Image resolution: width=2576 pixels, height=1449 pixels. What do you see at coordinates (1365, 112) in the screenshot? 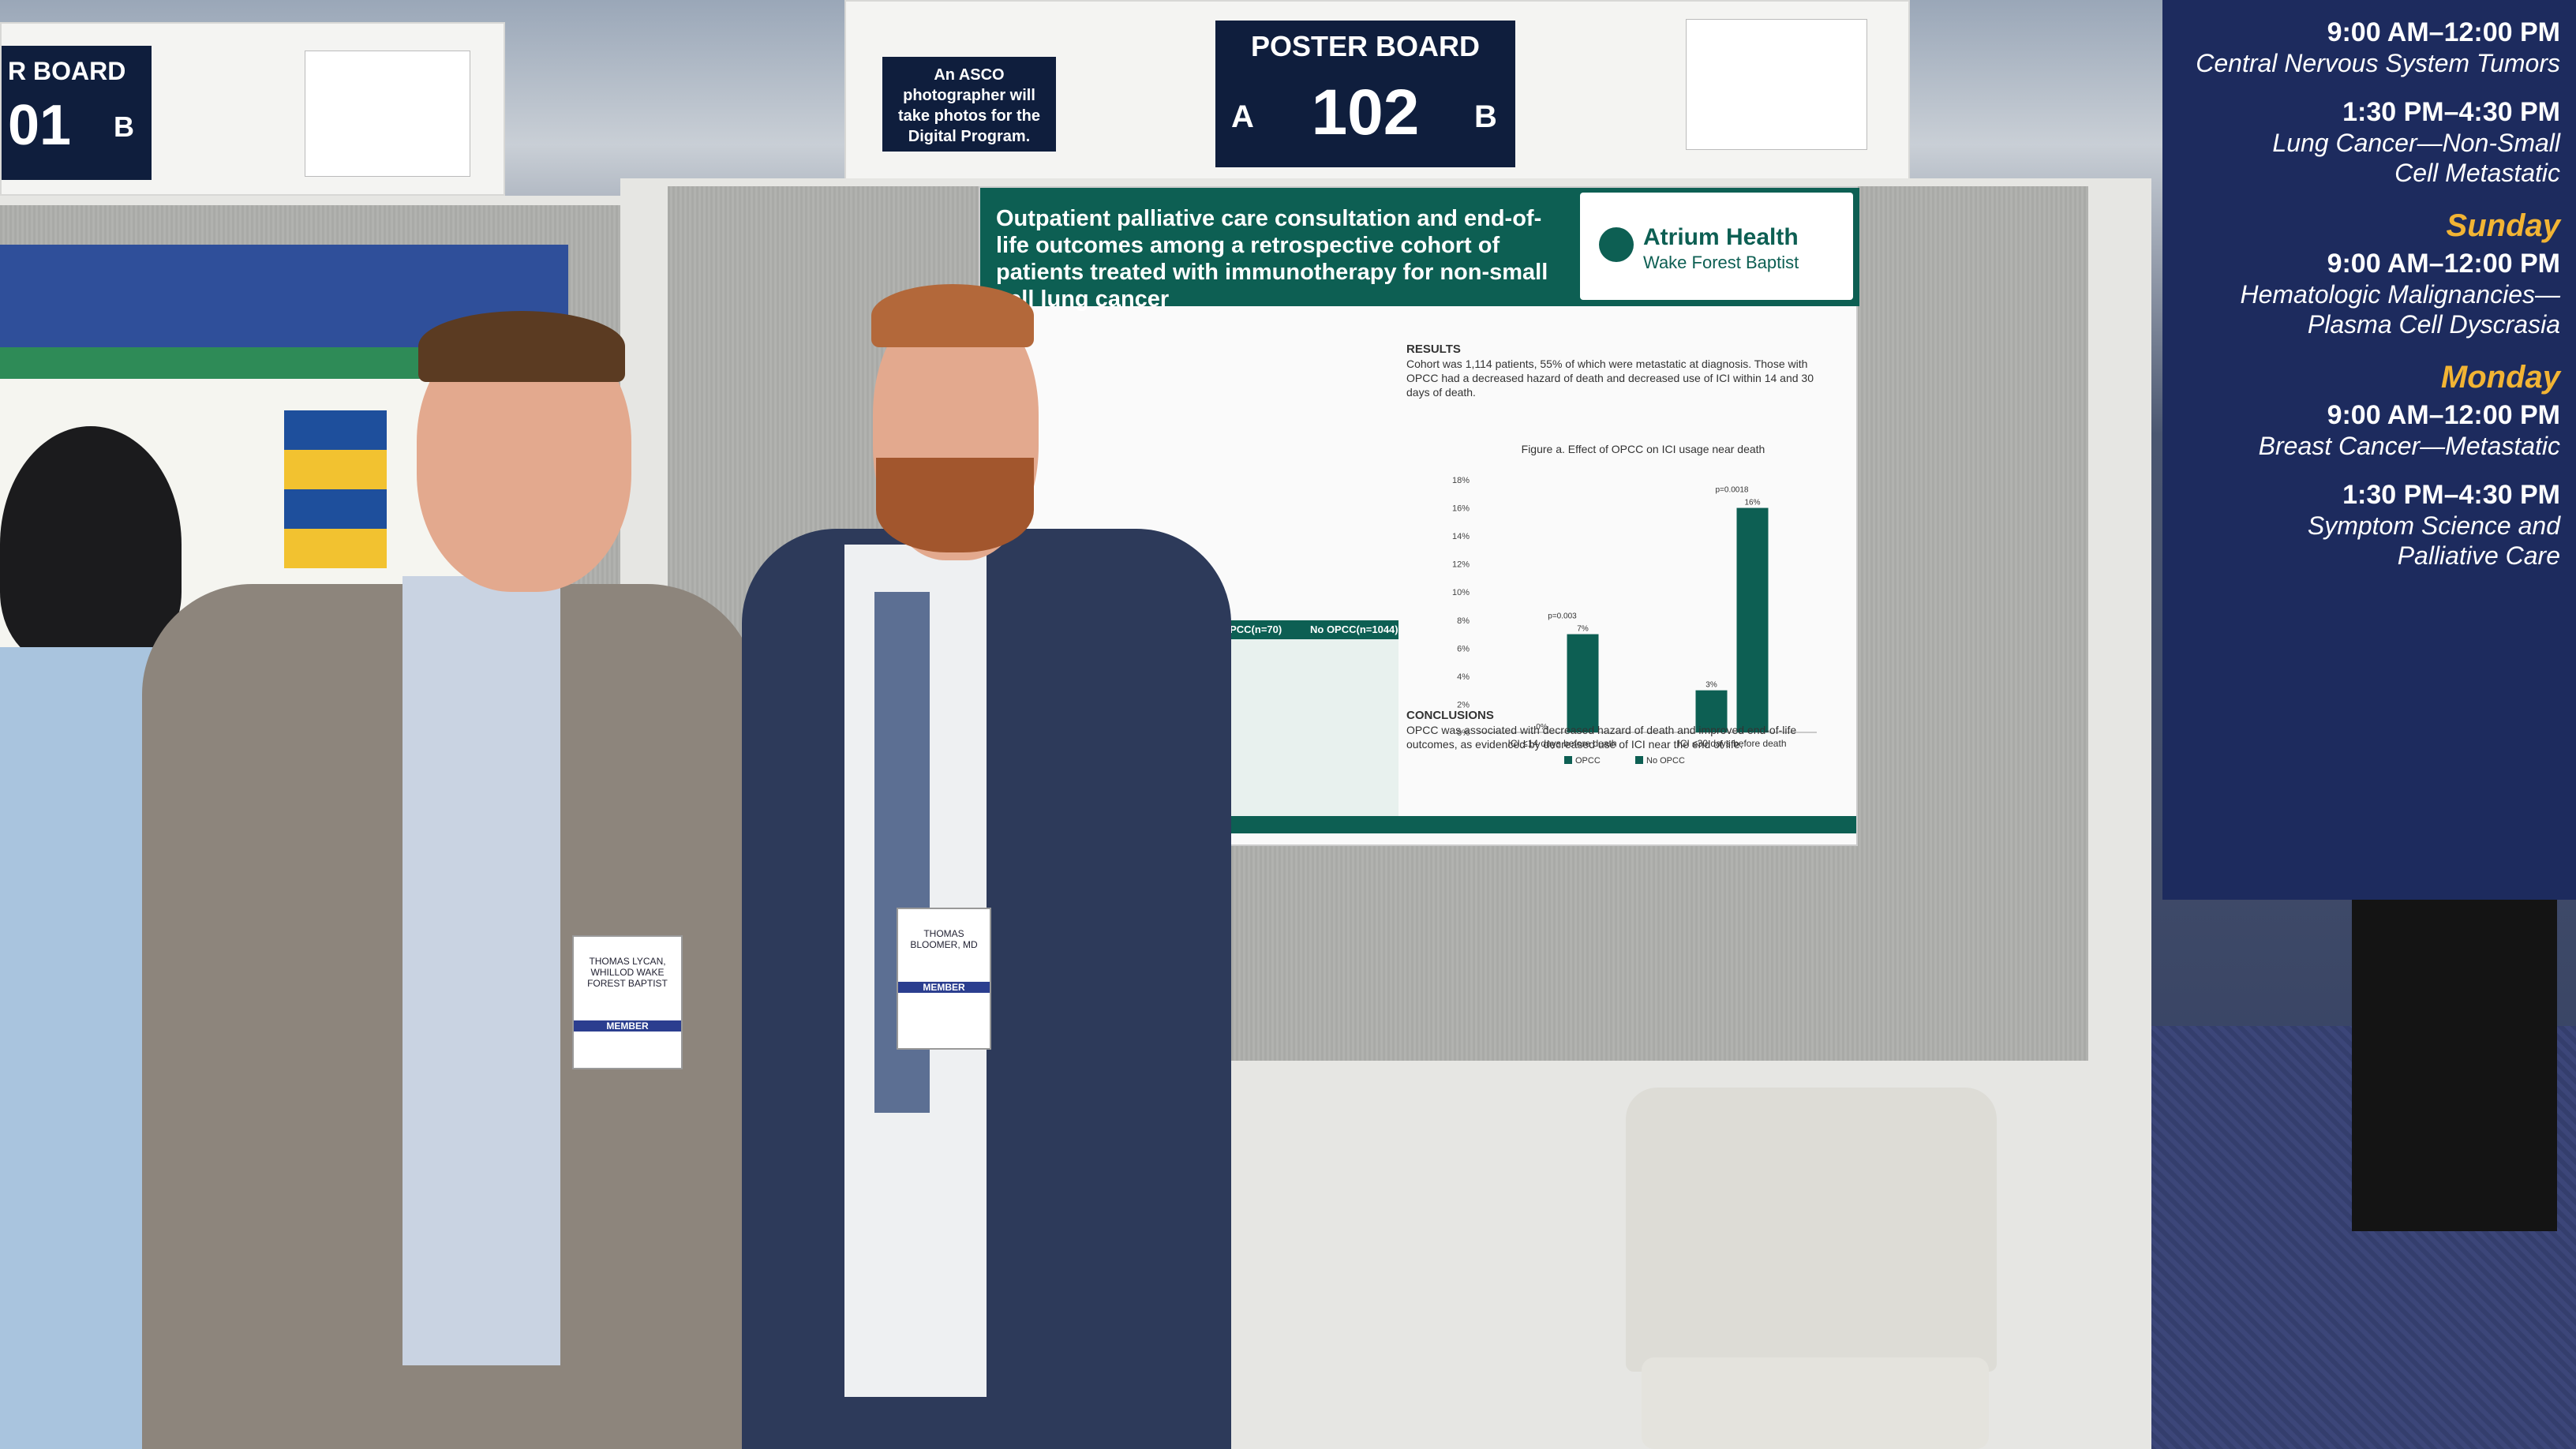
I see `main-board-number: 102` at bounding box center [1365, 112].